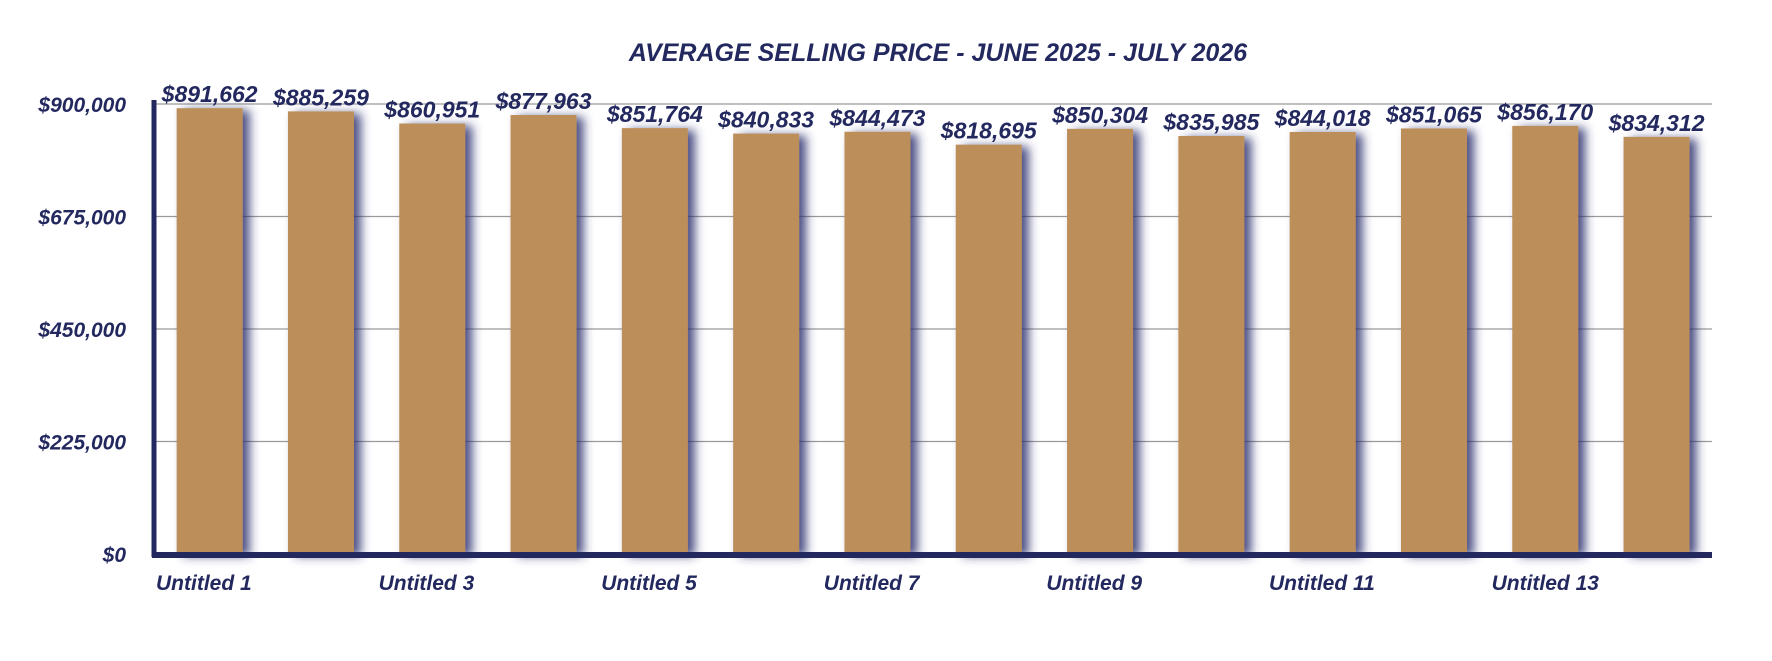  Describe the element at coordinates (543, 101) in the screenshot. I see `data-label: $877,963` at that location.